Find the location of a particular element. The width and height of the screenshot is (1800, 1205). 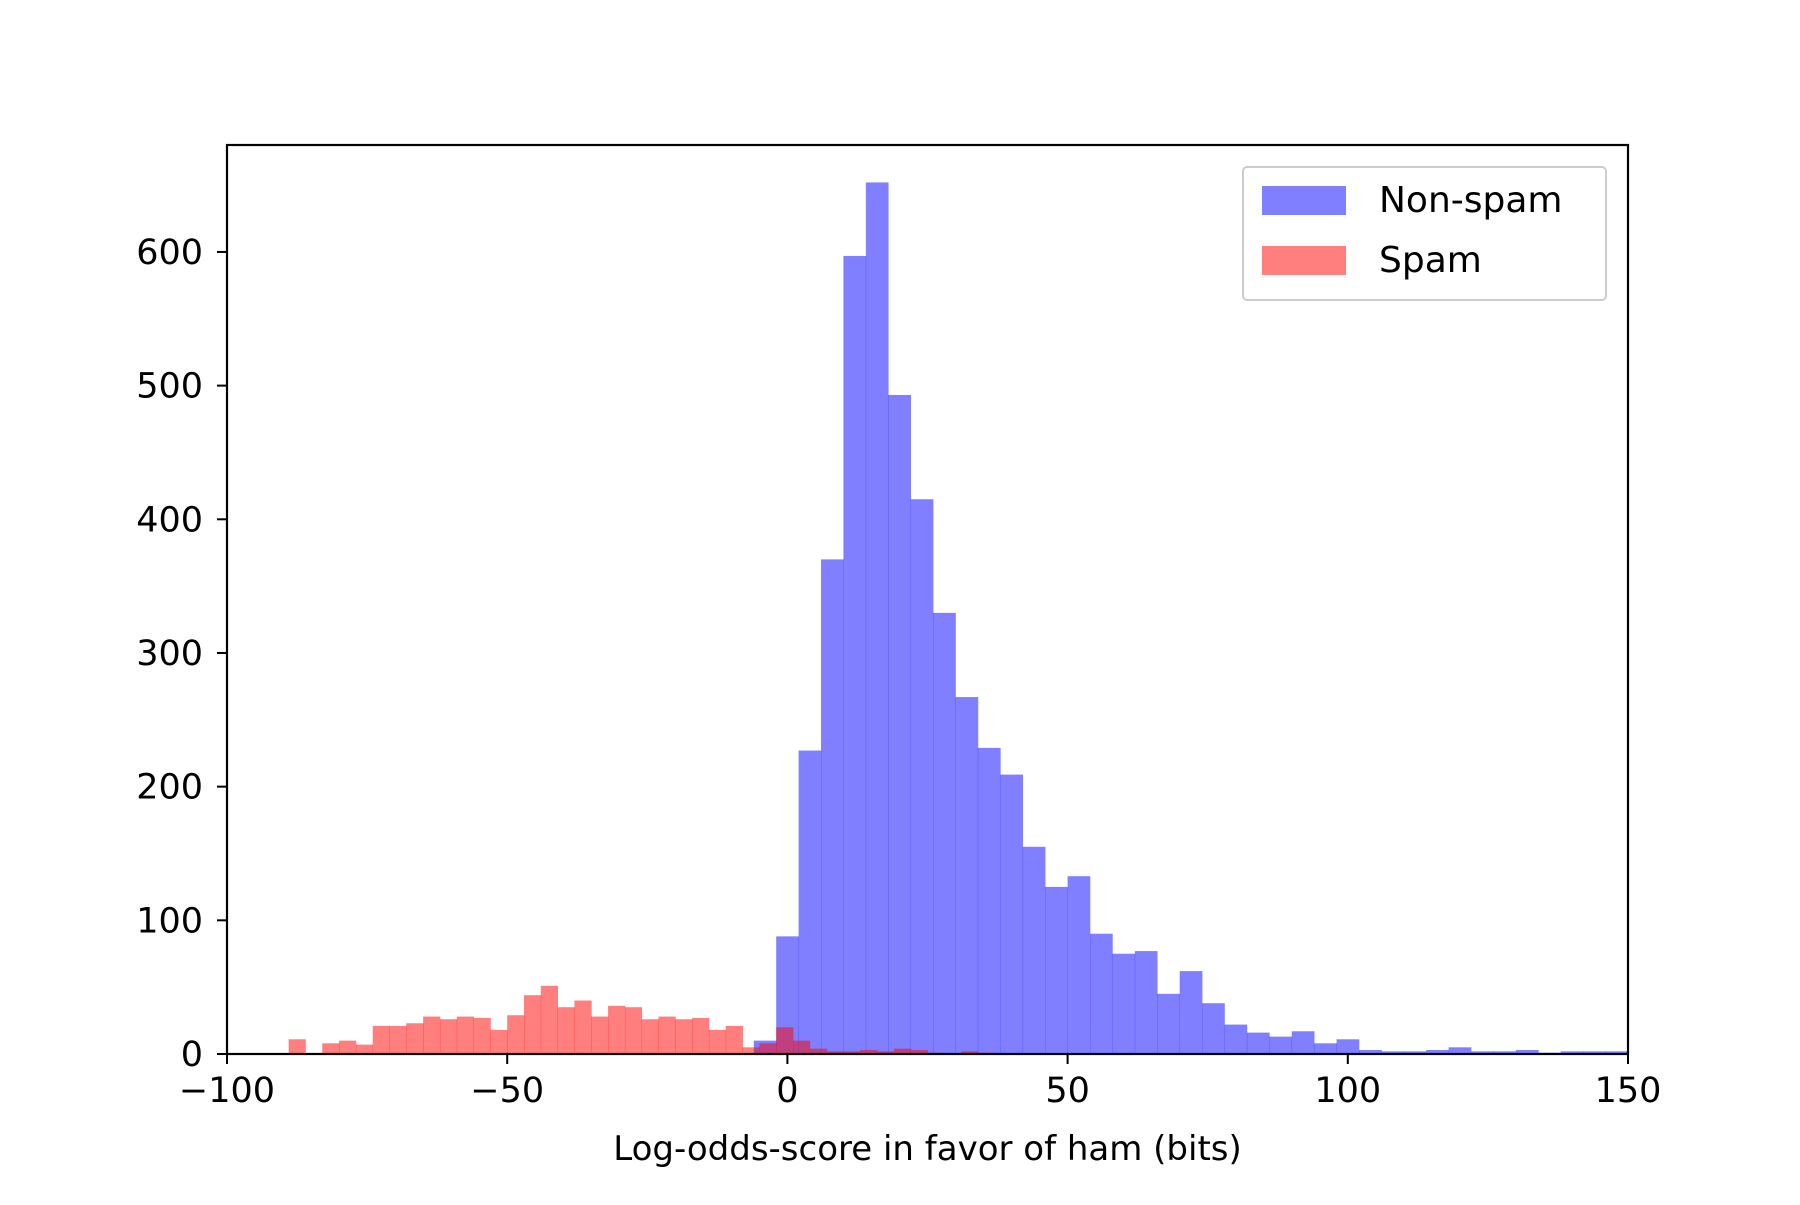

x-tick-label-4: 100 is located at coordinates (1347, 1091).